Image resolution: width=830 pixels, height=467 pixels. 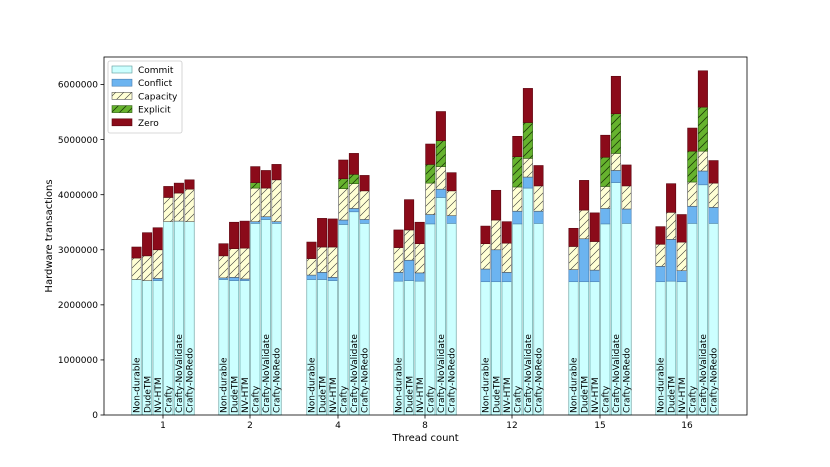 I want to click on bar-12-dudetm-capacity-hatch, so click(x=496, y=235).